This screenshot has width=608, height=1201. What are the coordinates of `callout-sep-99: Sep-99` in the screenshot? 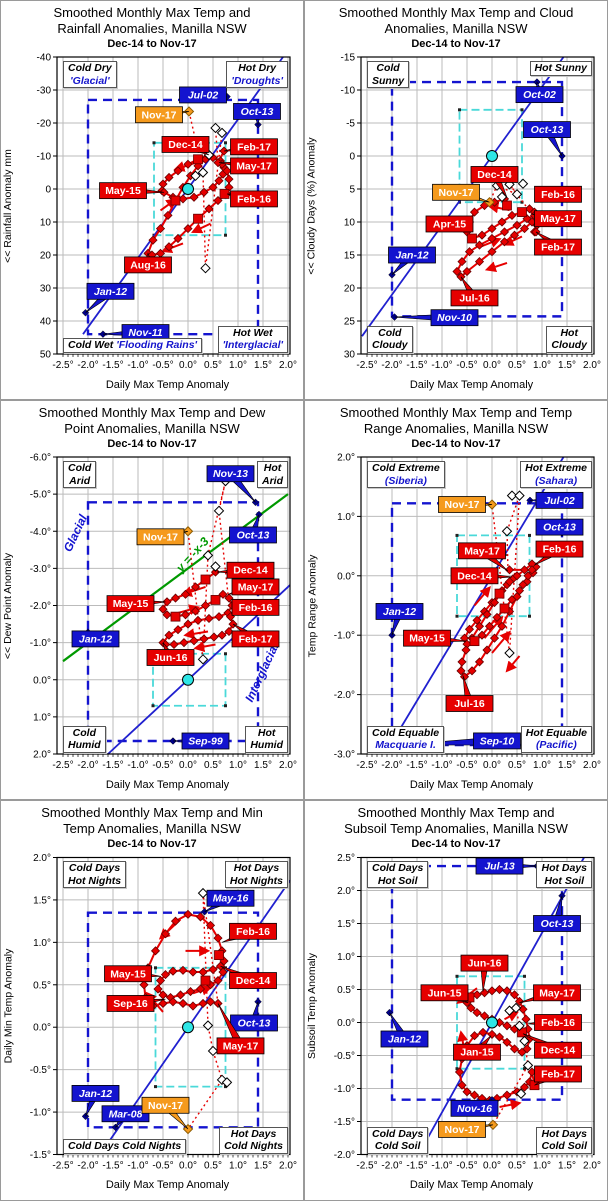 It's located at (201, 741).